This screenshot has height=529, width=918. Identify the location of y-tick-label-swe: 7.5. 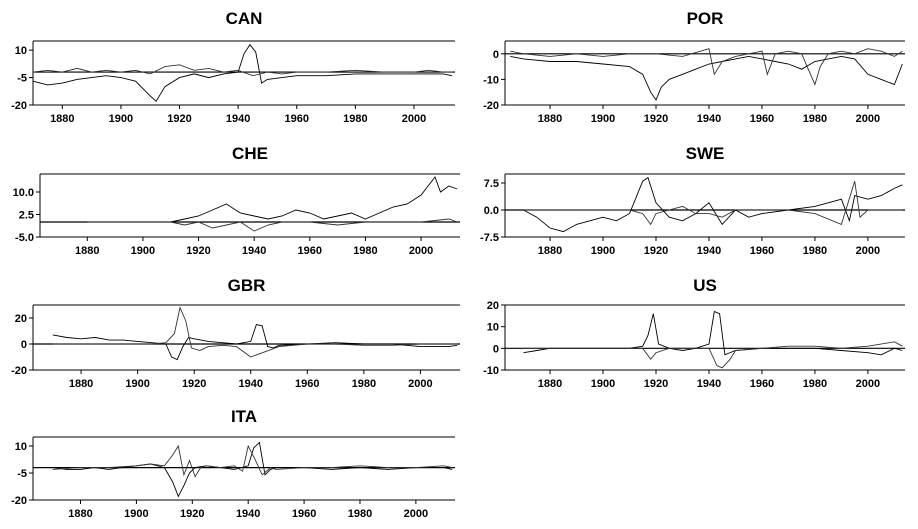
(491, 184).